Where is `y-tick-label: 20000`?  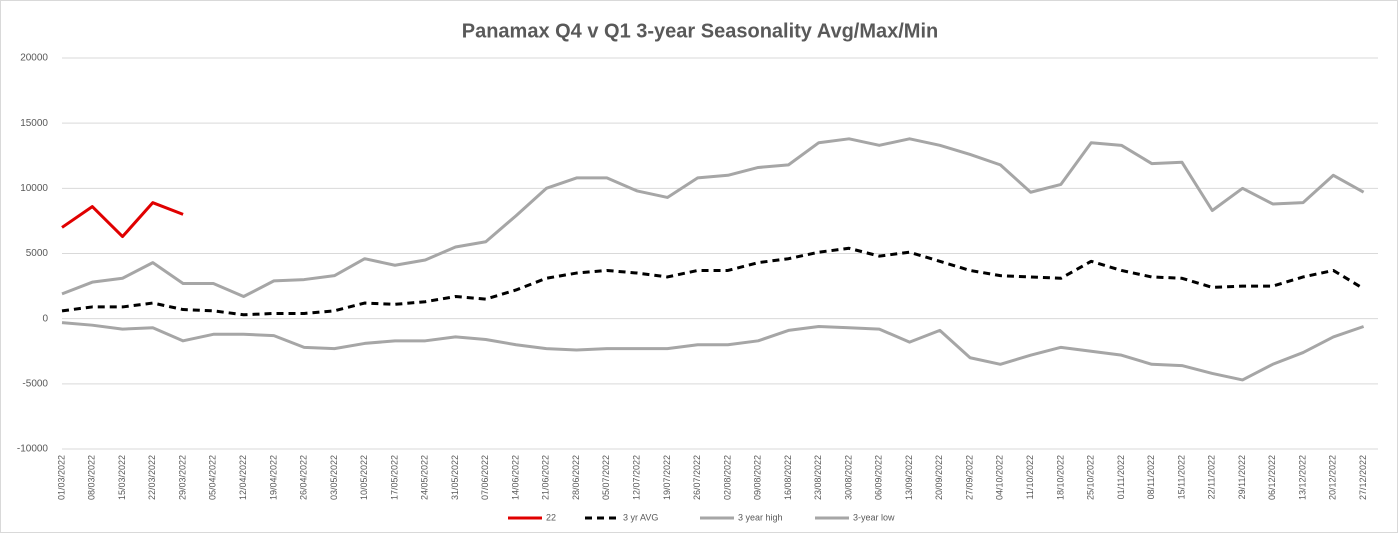
y-tick-label: 20000 is located at coordinates (34, 58).